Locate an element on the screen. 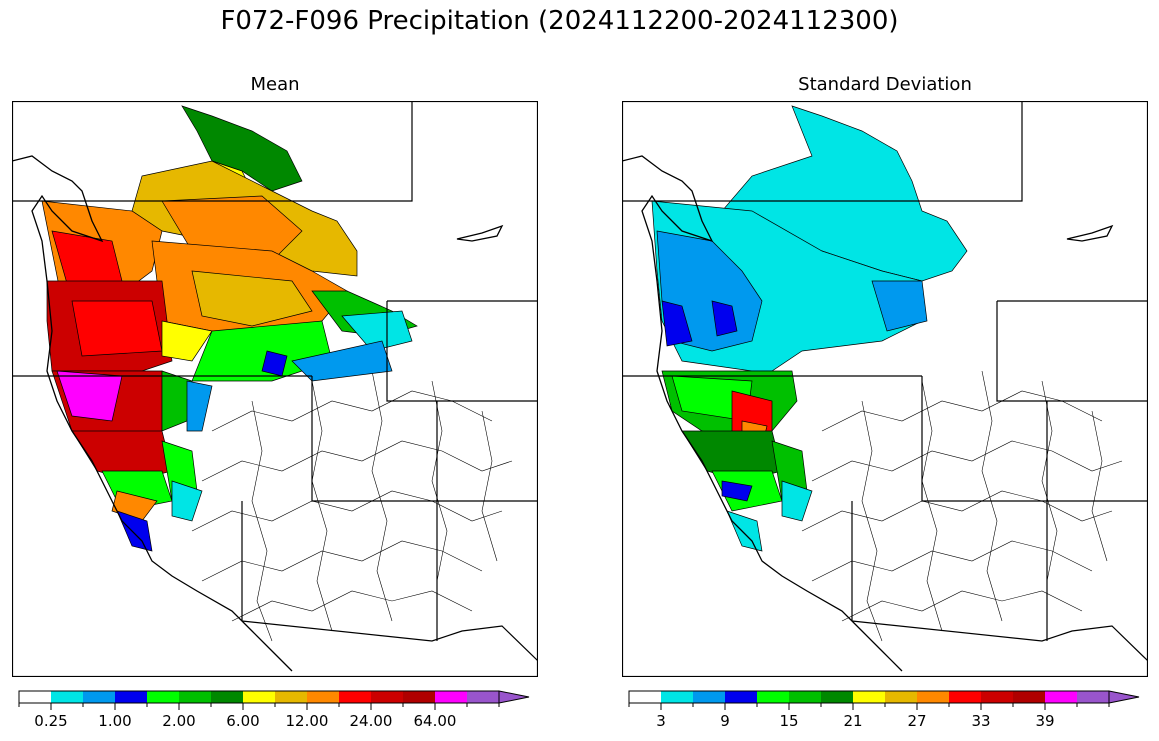 The width and height of the screenshot is (1159, 741). colorbar-tick-label: 39 is located at coordinates (1044, 721).